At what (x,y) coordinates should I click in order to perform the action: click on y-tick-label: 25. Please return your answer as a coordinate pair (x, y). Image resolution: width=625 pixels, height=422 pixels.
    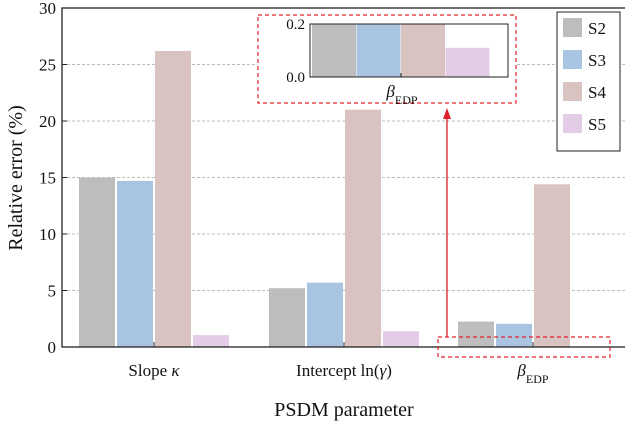
    Looking at the image, I should click on (47, 65).